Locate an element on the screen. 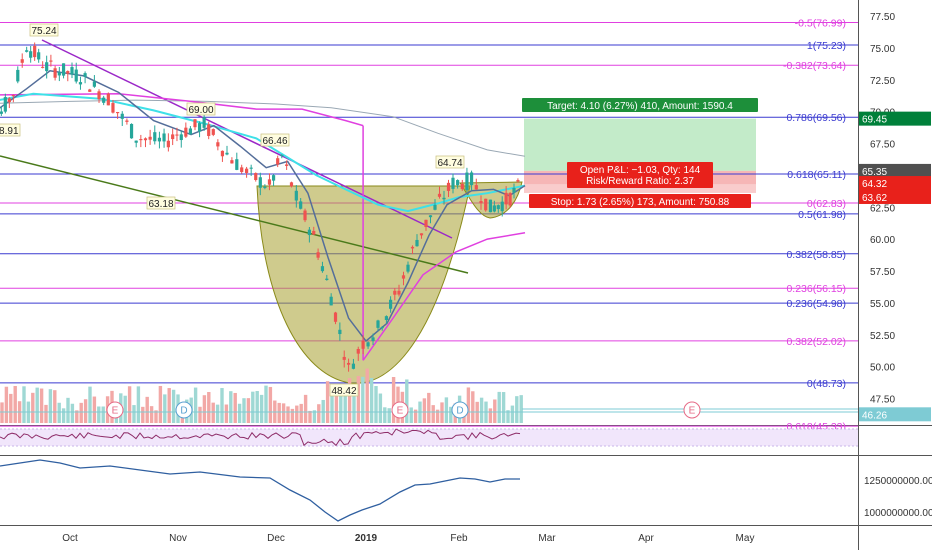  price-annotation-text: 64.74 is located at coordinates (449, 163).